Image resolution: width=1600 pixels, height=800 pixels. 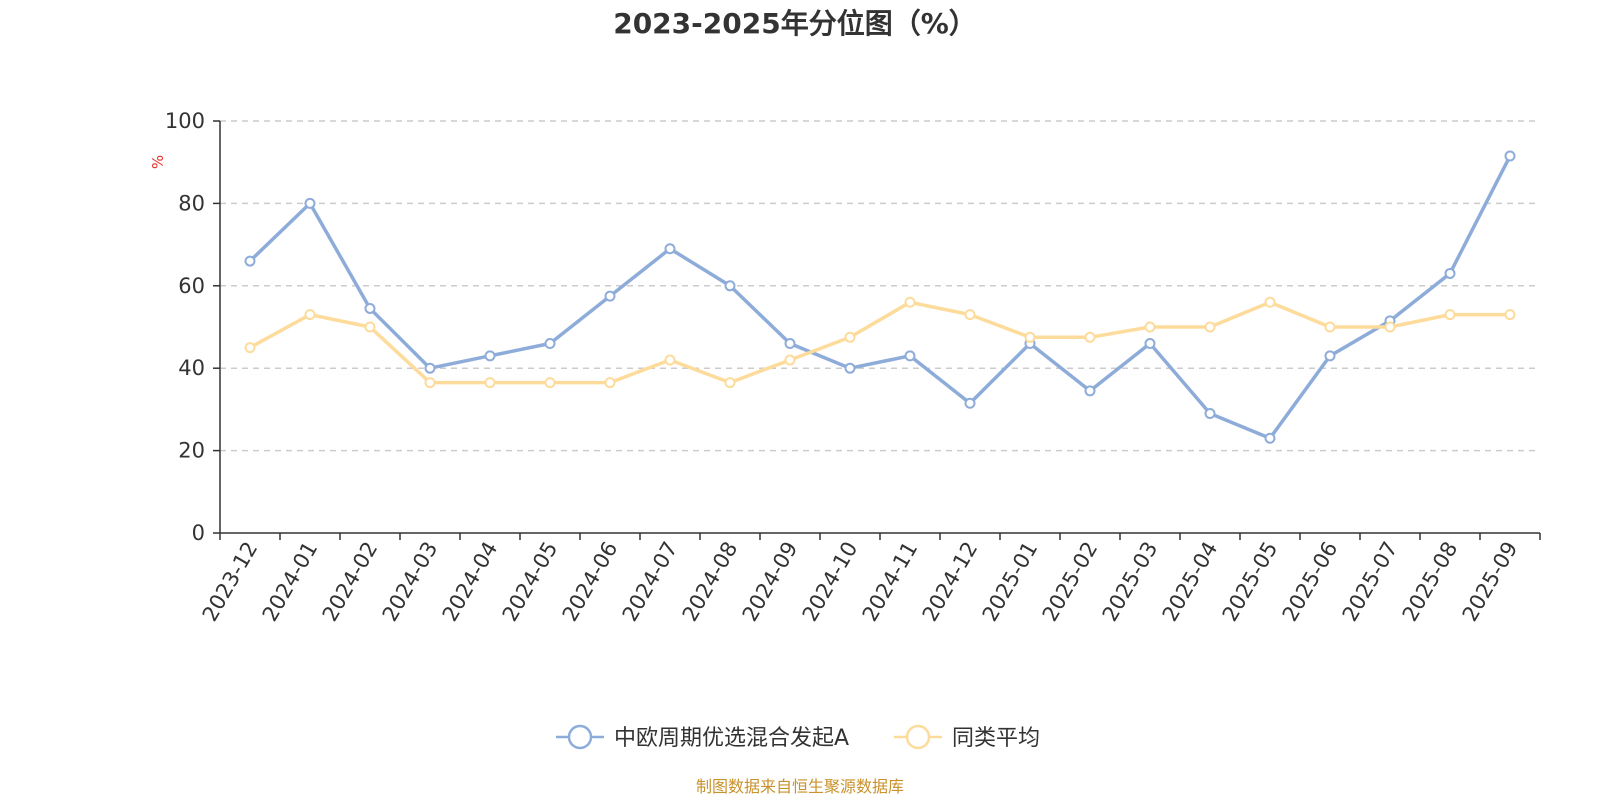 I want to click on x-tick-label: 2025-04, so click(x=1190, y=582).